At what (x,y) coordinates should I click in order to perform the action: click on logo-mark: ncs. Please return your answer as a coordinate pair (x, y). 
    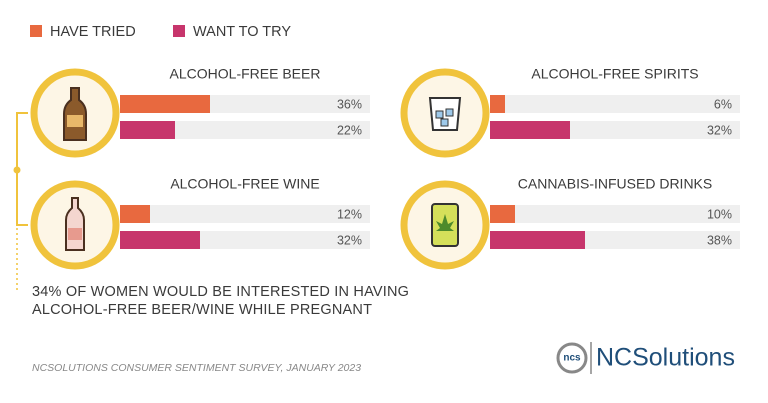
    Looking at the image, I should click on (572, 358).